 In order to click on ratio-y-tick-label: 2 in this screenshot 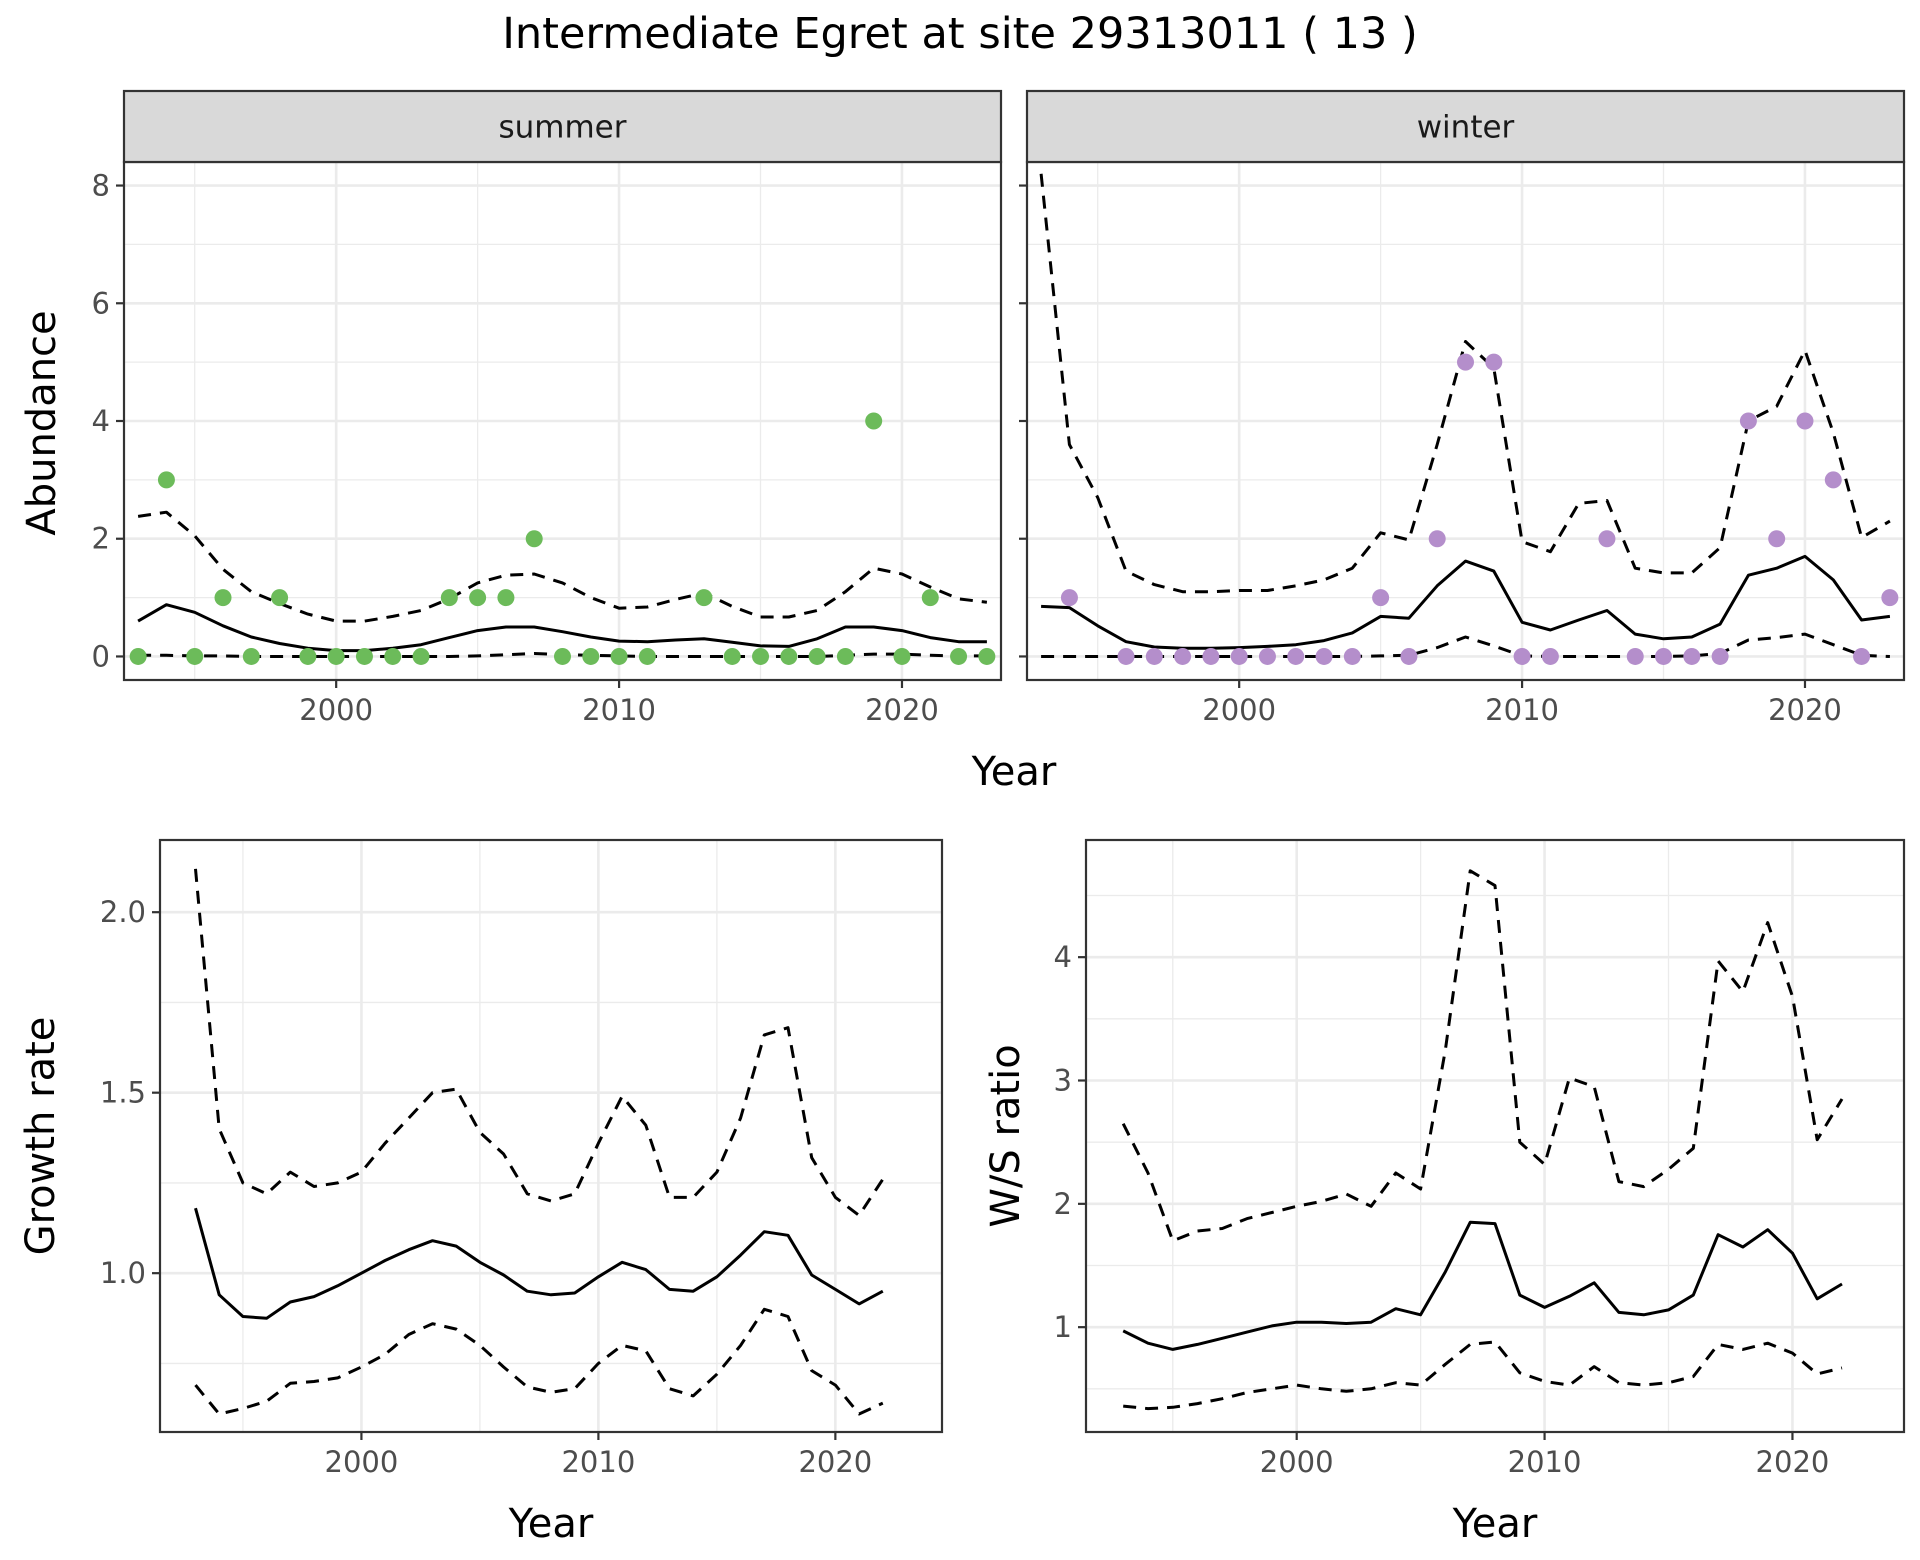, I will do `click(1063, 1204)`.